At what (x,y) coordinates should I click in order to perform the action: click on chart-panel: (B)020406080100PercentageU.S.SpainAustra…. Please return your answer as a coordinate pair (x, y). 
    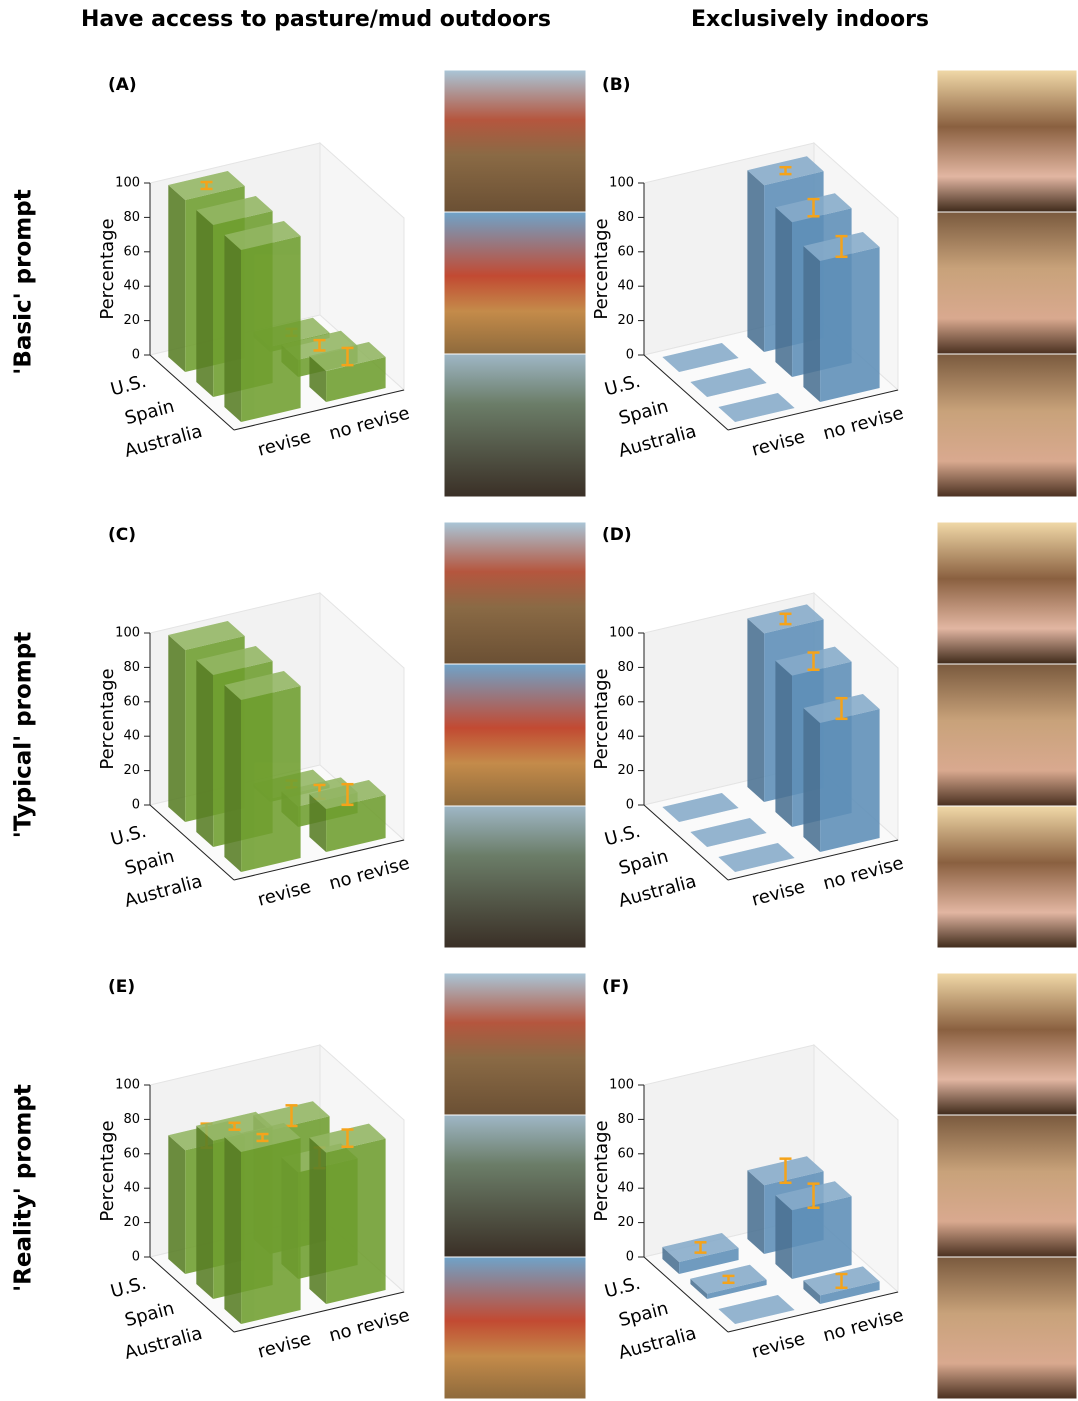
    Looking at the image, I should click on (748, 268).